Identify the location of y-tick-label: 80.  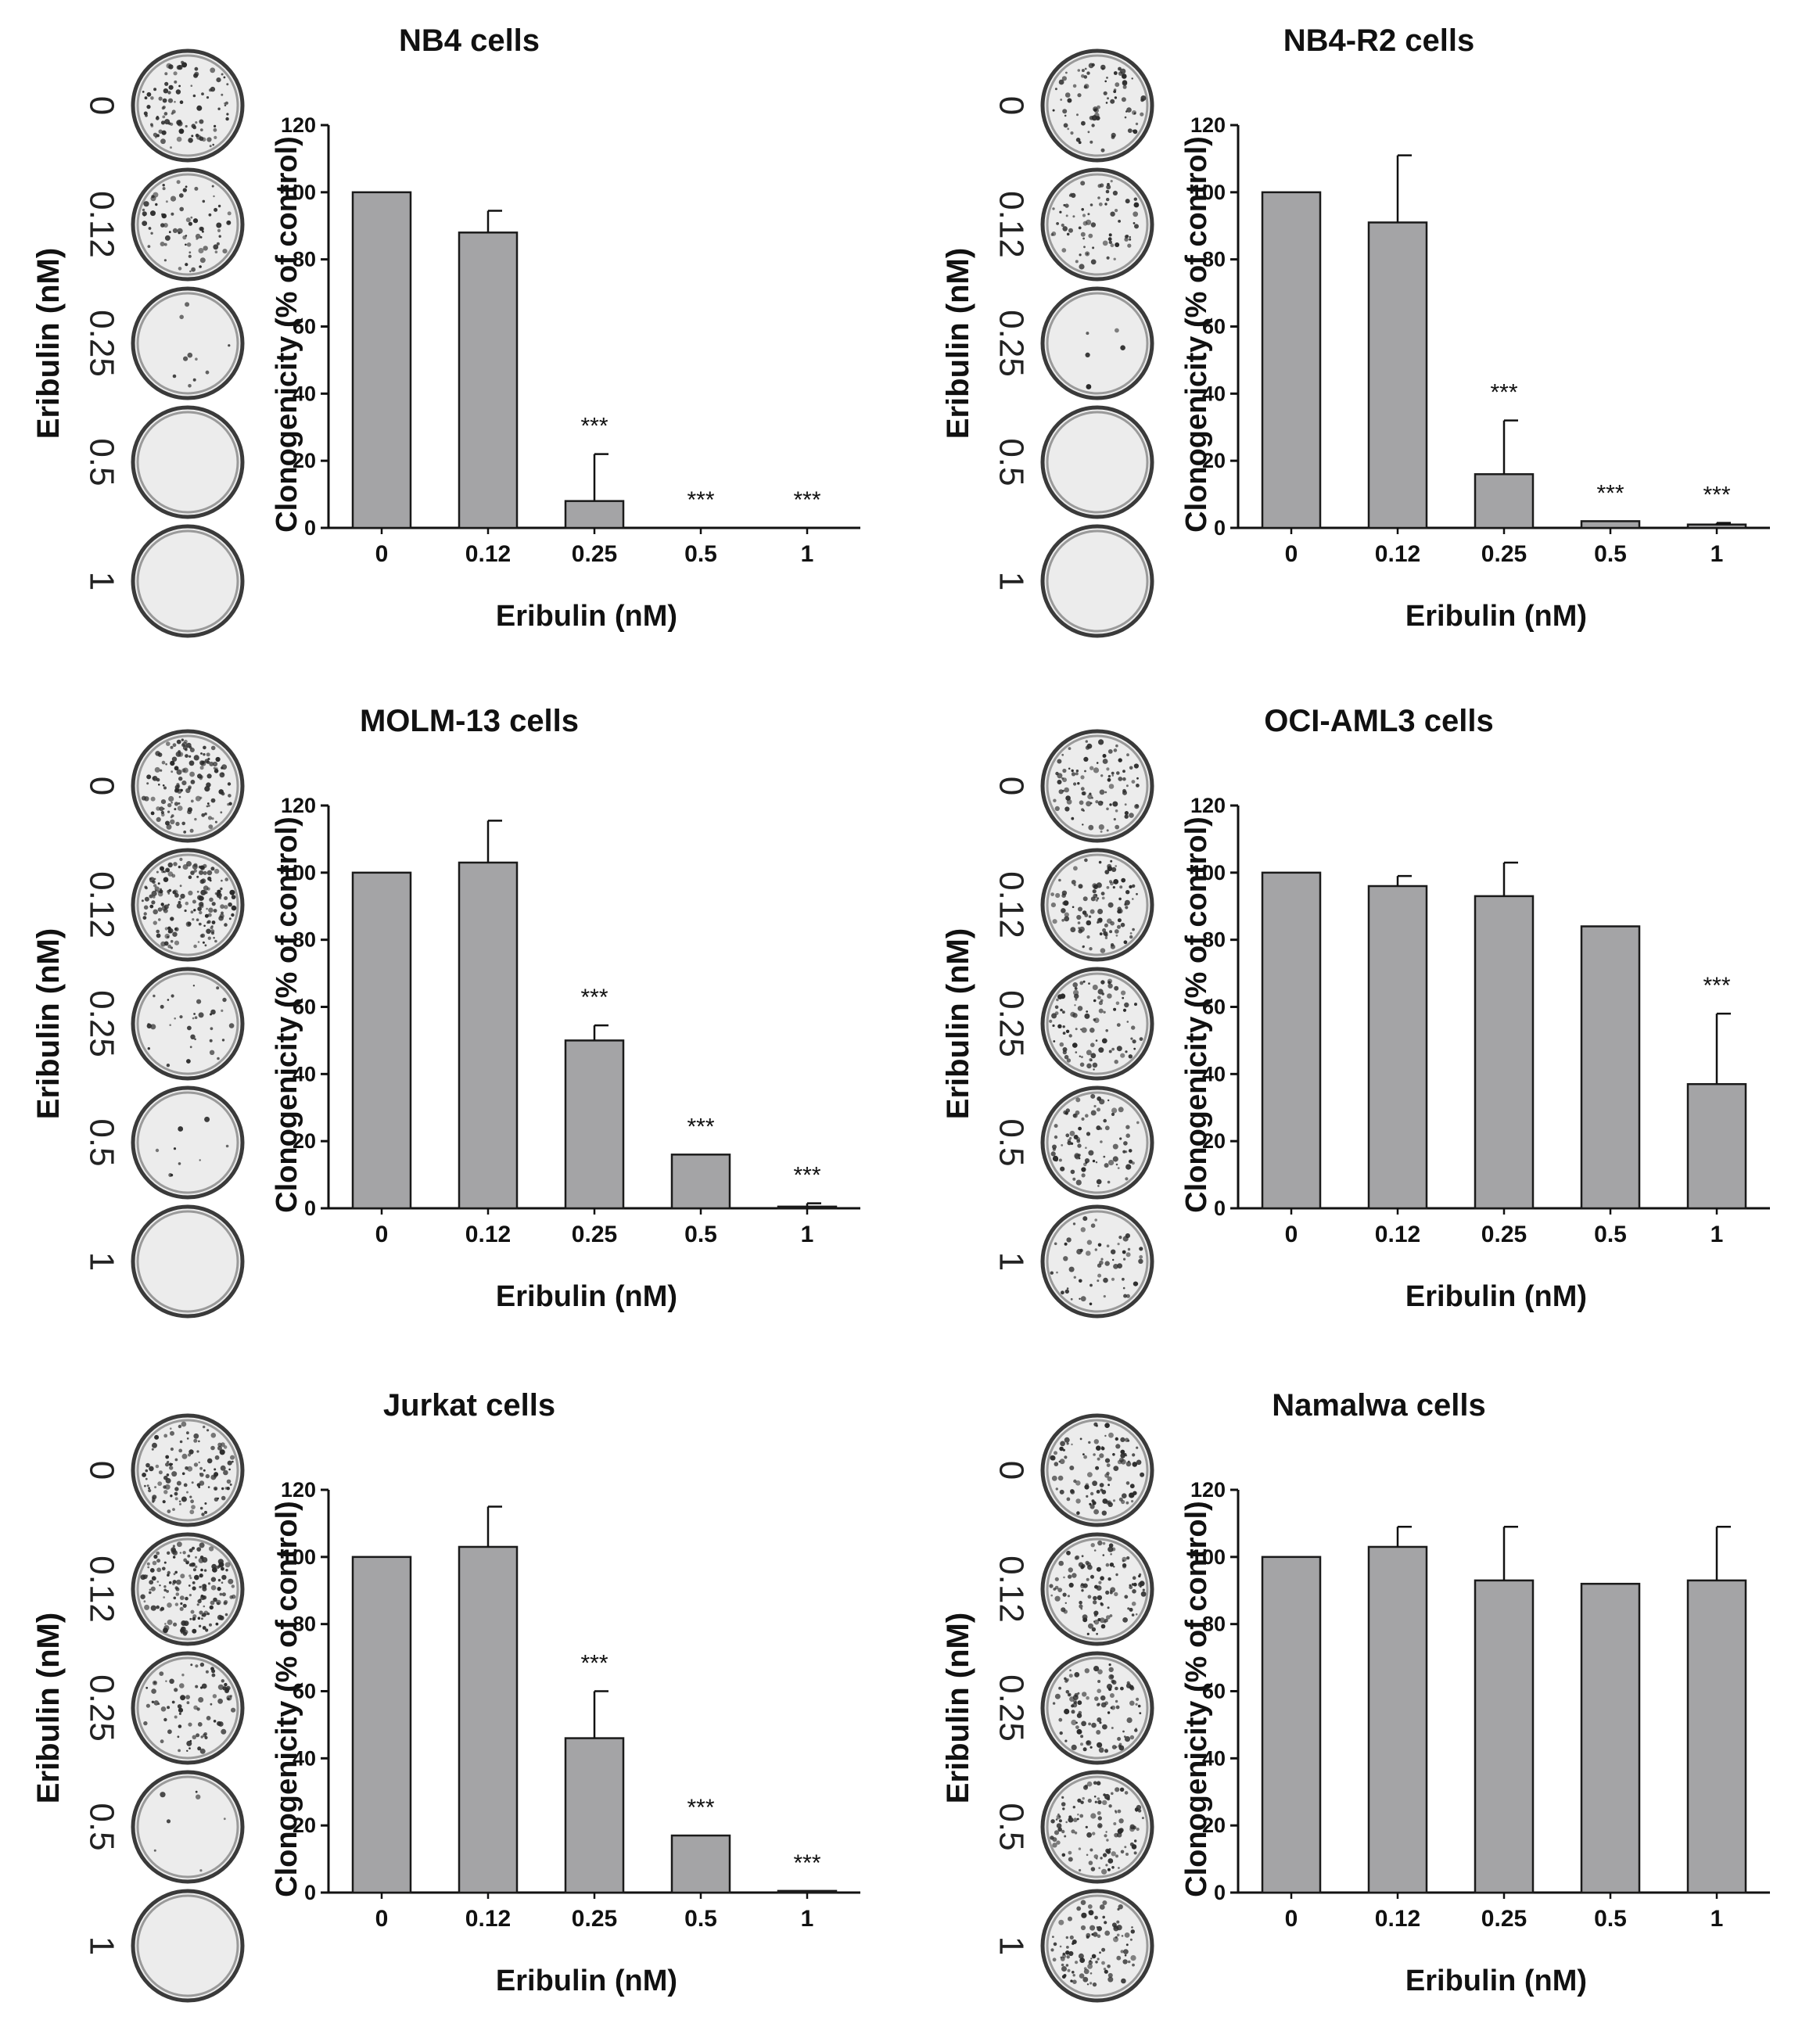
(1214, 1624).